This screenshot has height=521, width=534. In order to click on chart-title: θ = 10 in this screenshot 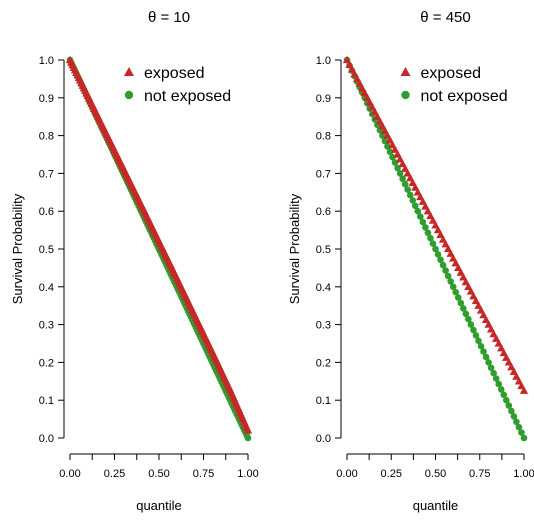, I will do `click(169, 17)`.